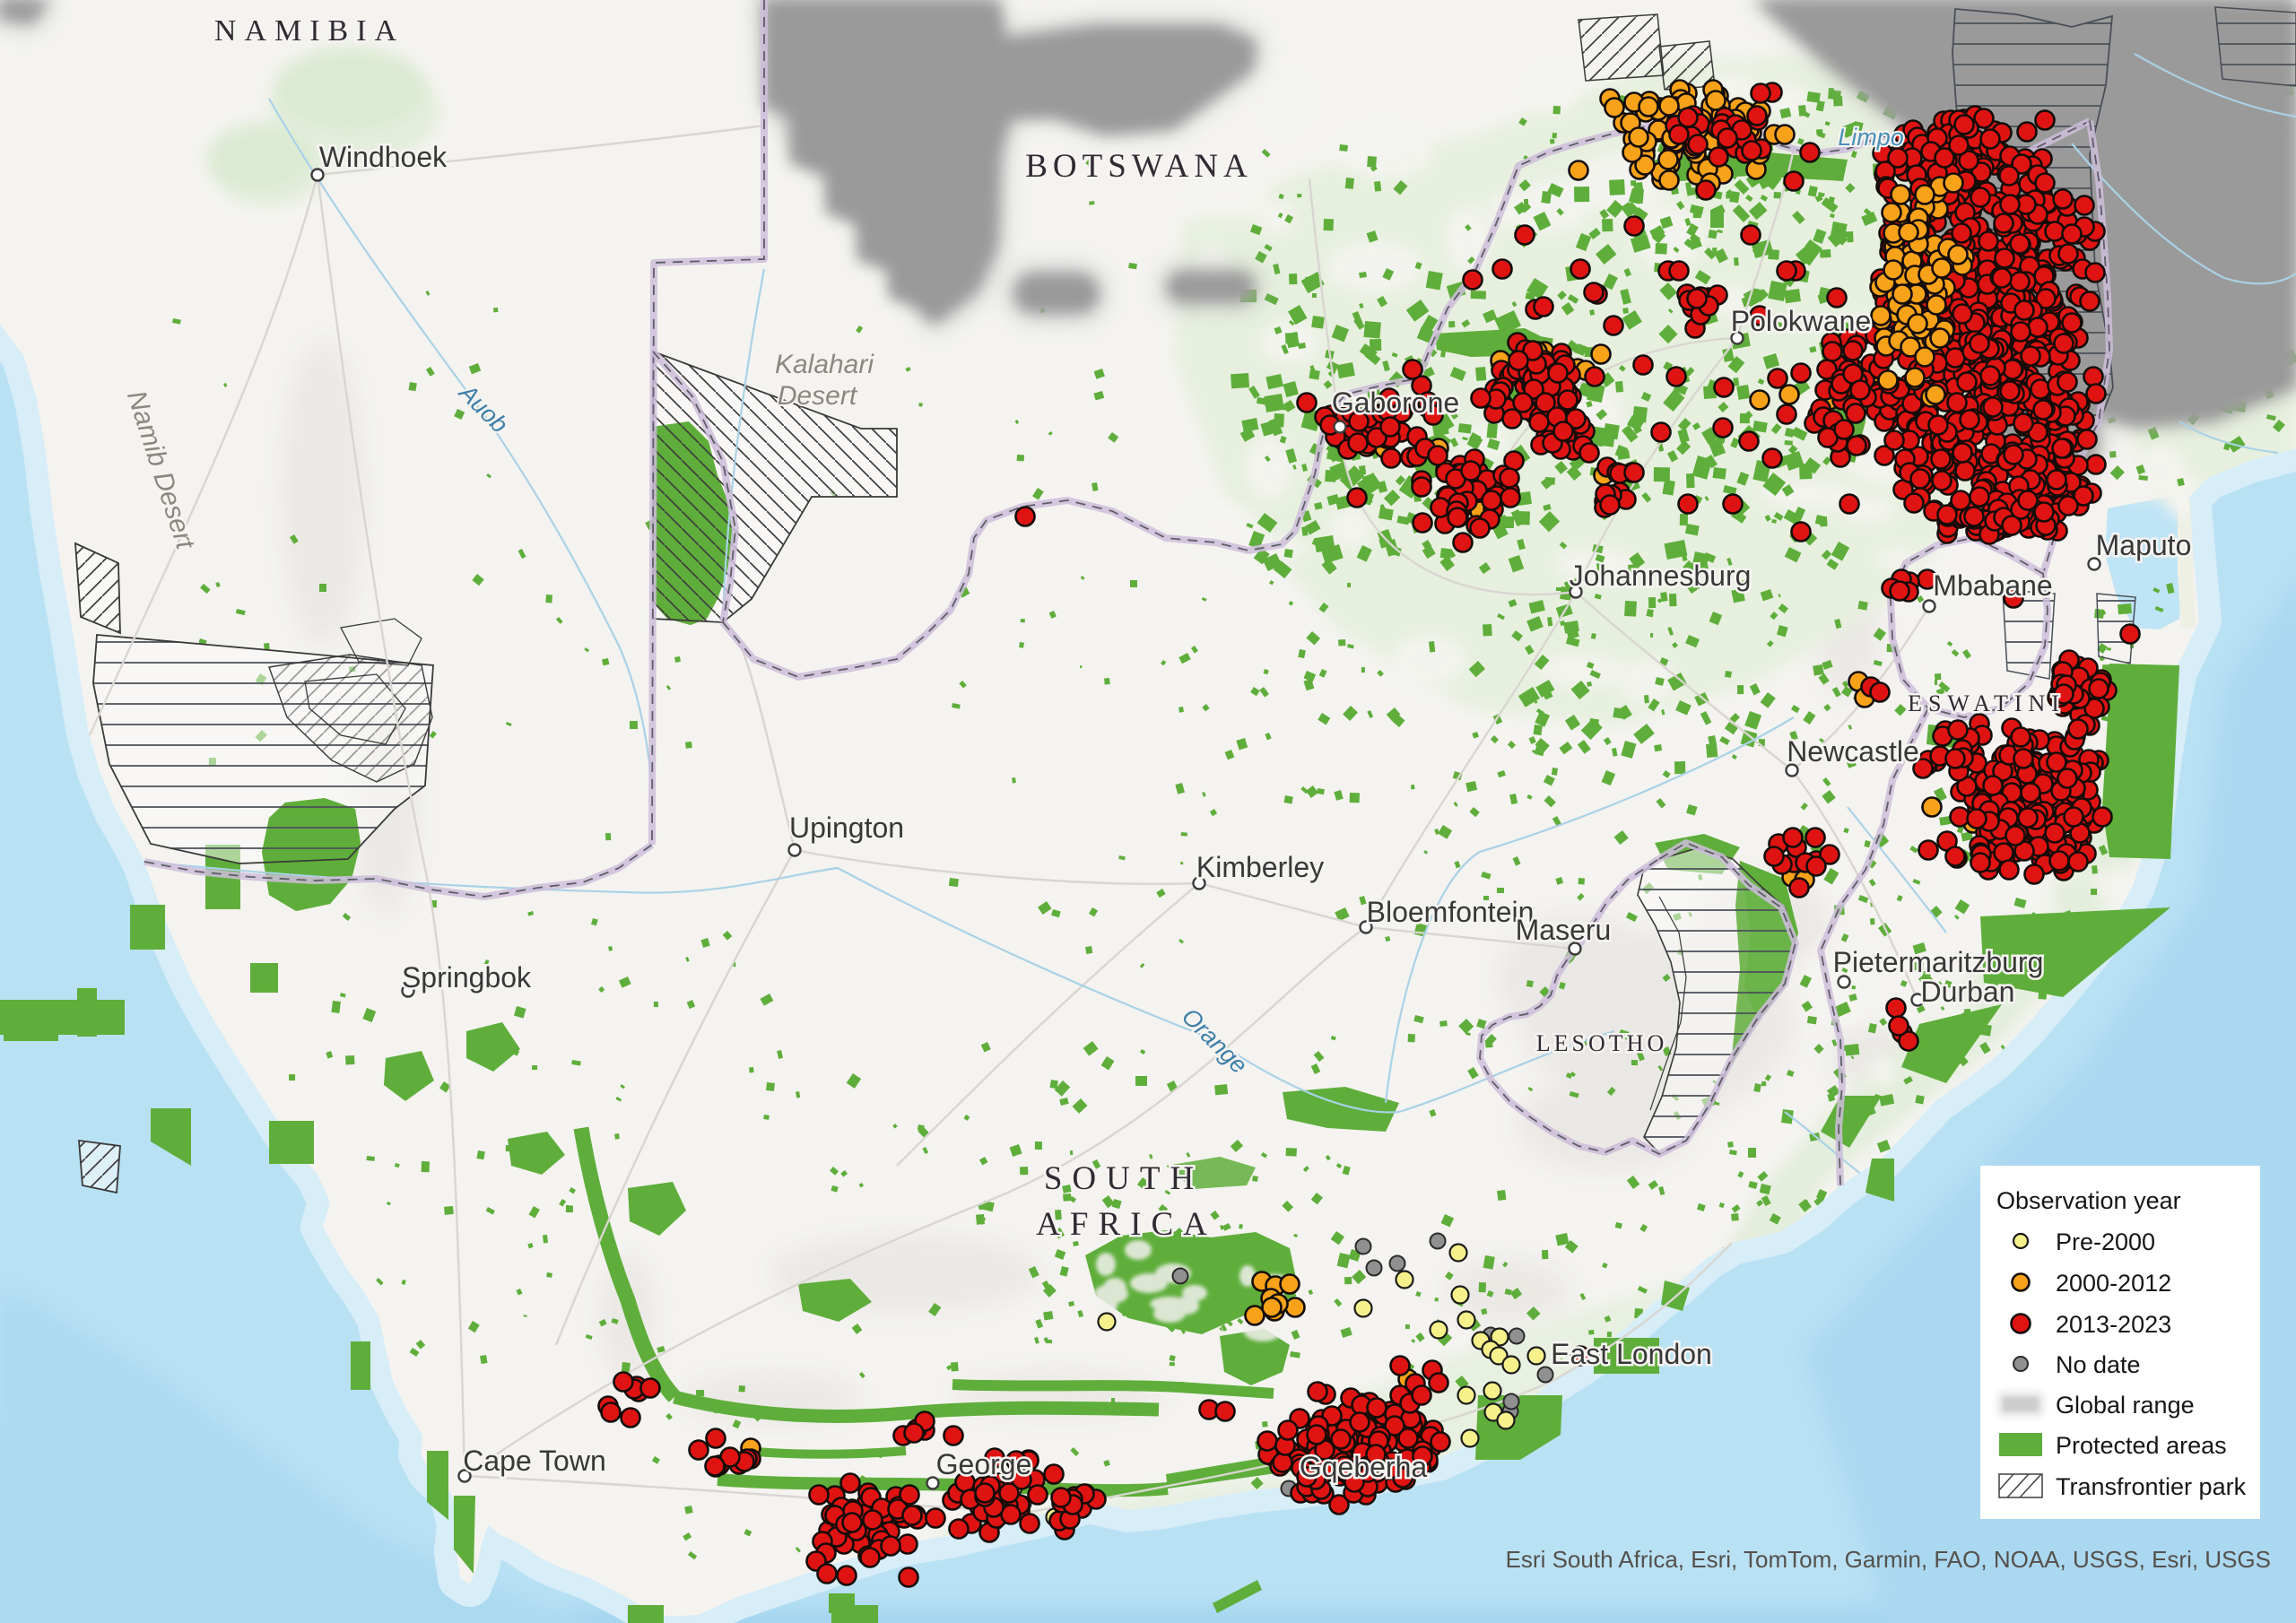 This screenshot has height=1623, width=2296. I want to click on svg-text: Pre-2000, so click(2105, 1241).